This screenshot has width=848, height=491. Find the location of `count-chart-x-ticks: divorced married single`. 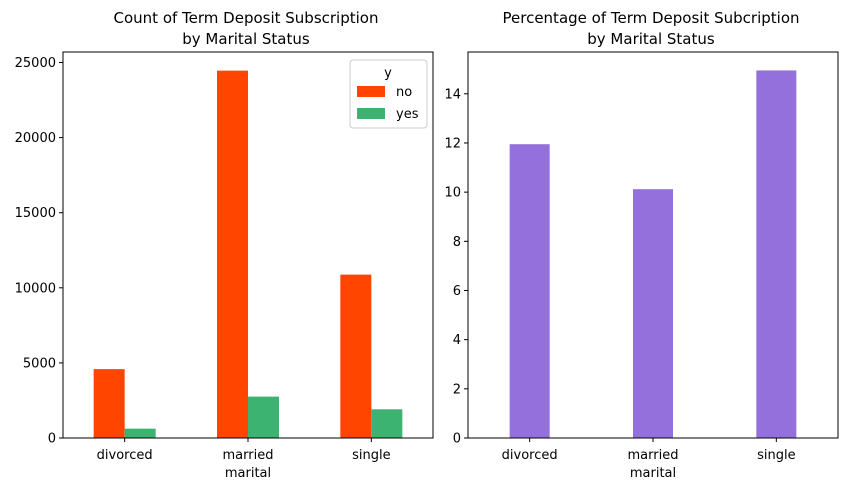

count-chart-x-ticks: divorced married single is located at coordinates (244, 450).